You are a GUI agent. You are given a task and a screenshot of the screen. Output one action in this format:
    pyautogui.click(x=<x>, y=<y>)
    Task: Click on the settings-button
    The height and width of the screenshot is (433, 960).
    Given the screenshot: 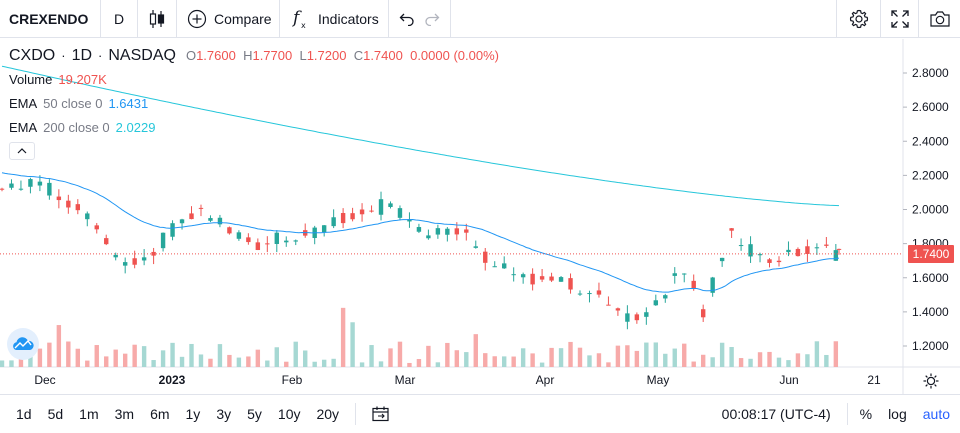 What is the action you would take?
    pyautogui.click(x=858, y=19)
    